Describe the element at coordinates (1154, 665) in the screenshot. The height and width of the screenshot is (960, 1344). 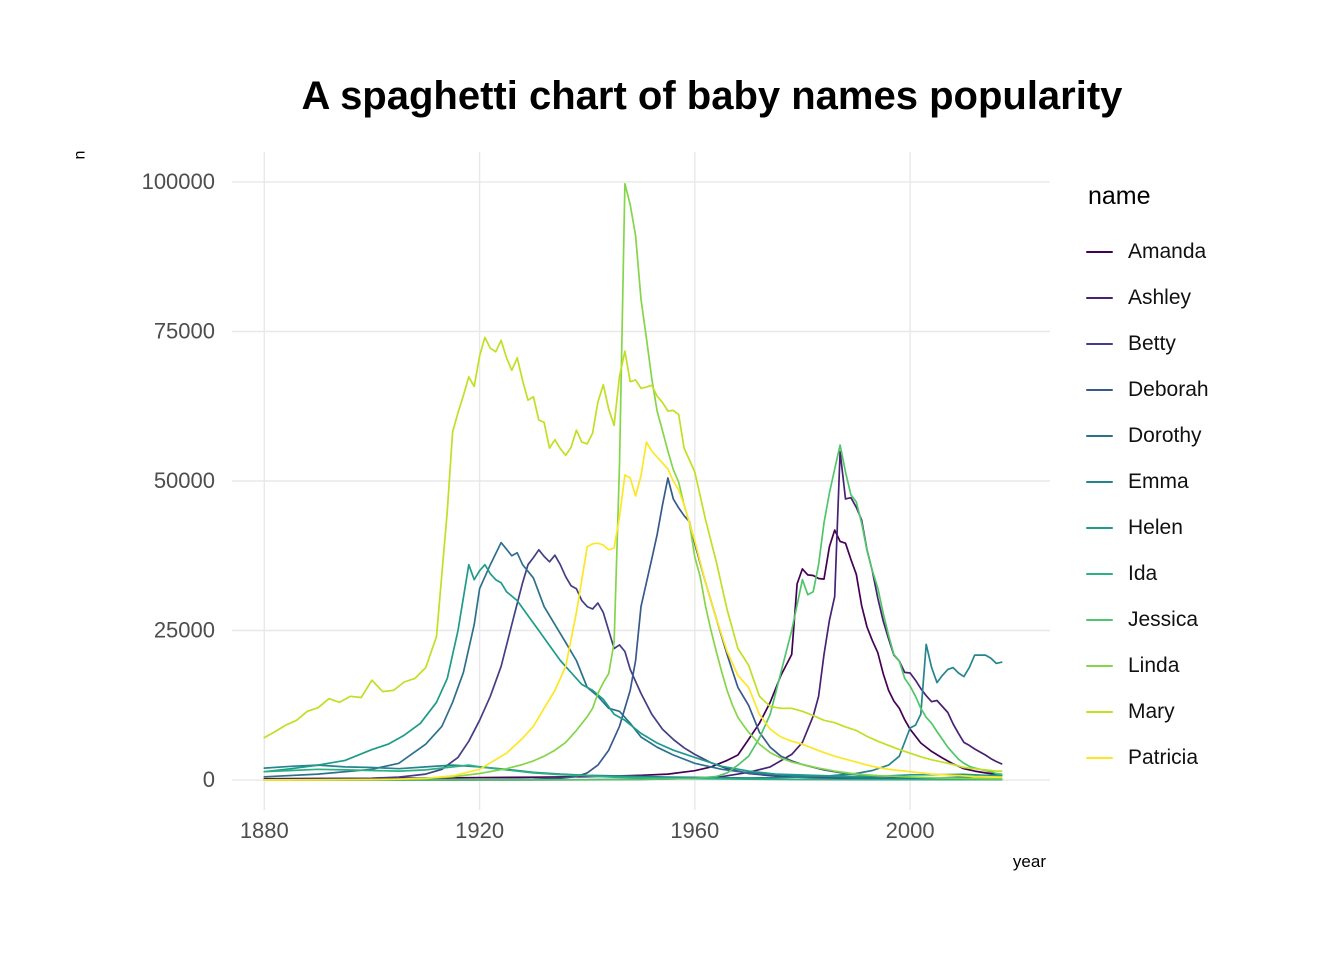
I see `legend-label: Linda` at that location.